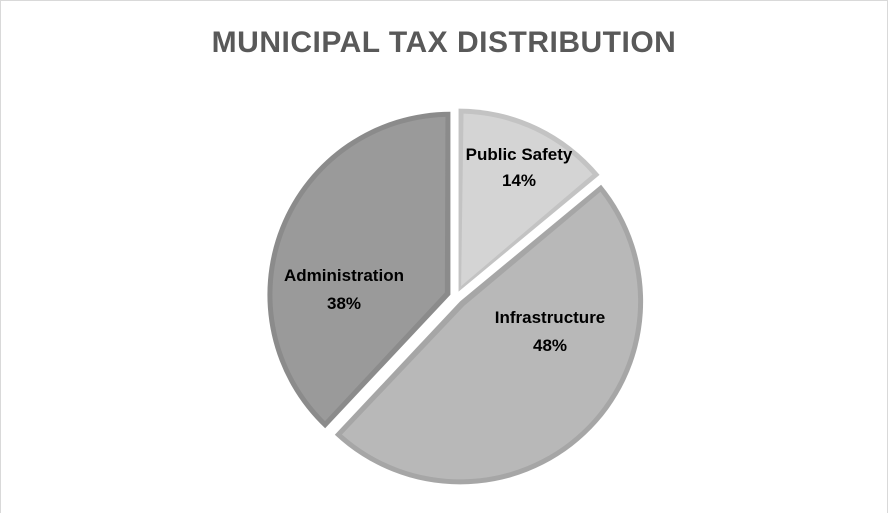  I want to click on slice-value-label: 38%, so click(344, 303).